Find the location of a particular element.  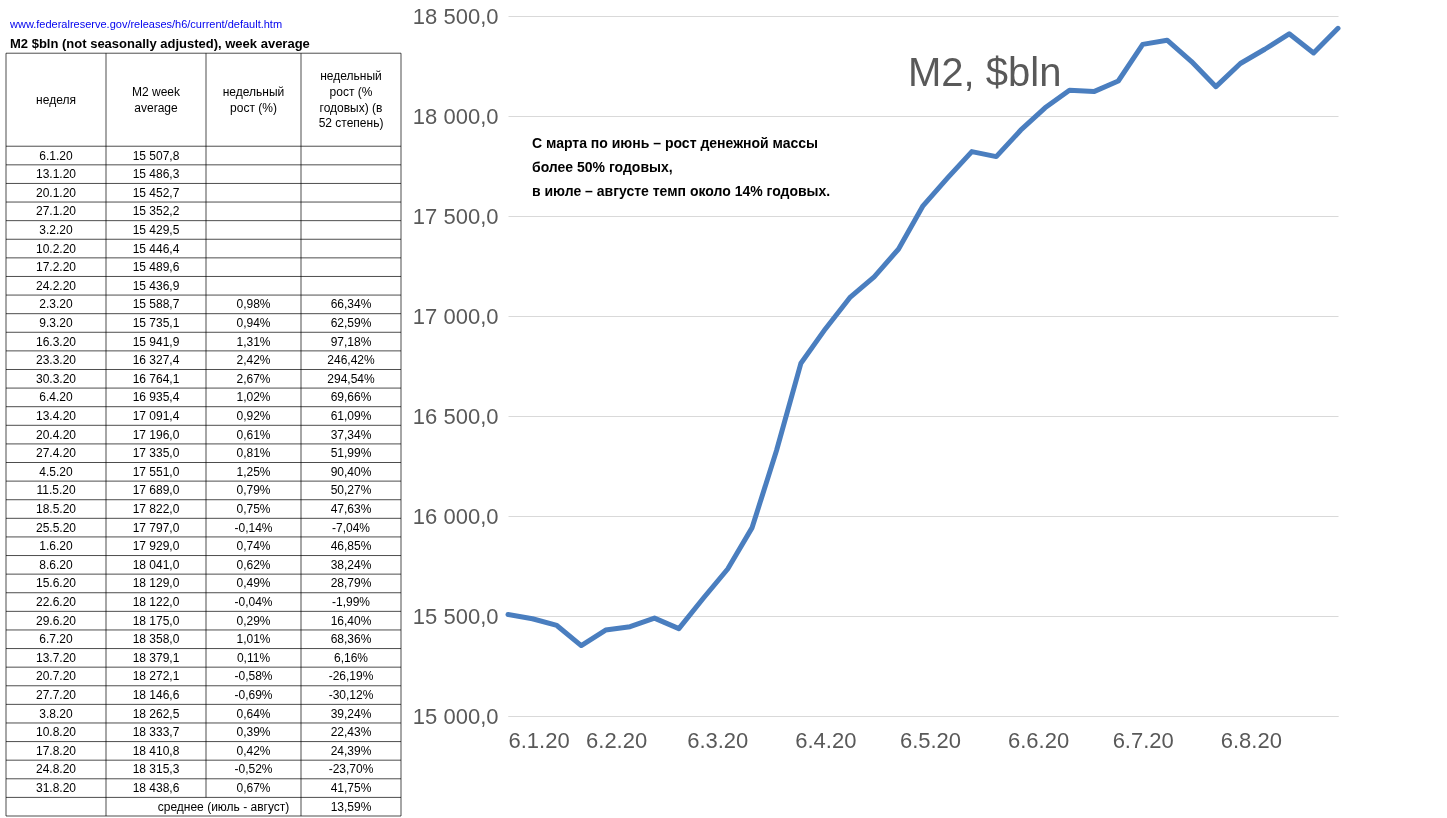

data-label: 18 379,1 is located at coordinates (156, 657).